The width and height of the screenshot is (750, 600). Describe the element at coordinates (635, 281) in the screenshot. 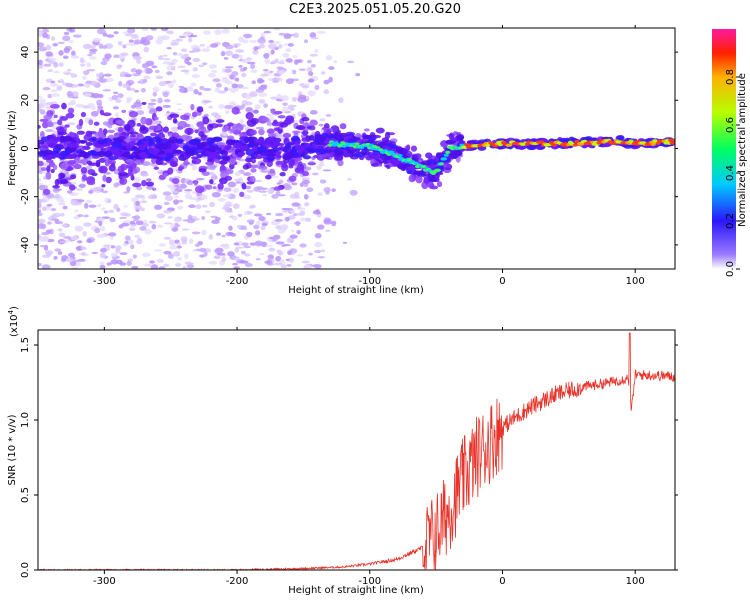

I see `x-tick-label: 100` at that location.